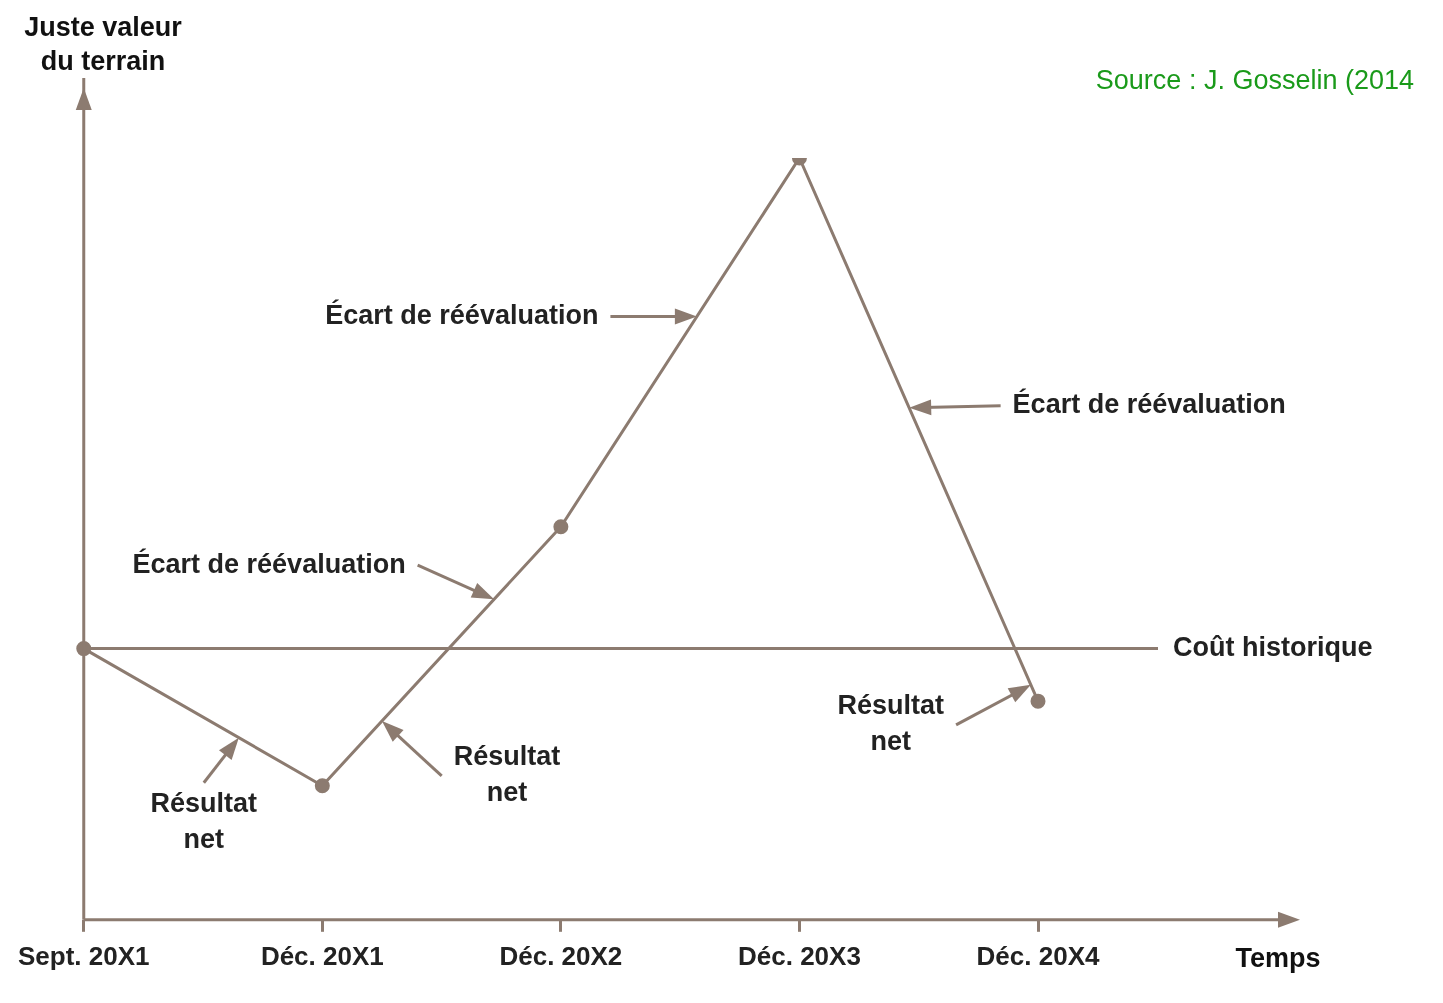 The image size is (1443, 1003). Describe the element at coordinates (1273, 647) in the screenshot. I see `ref-line-label: Coût historique` at that location.